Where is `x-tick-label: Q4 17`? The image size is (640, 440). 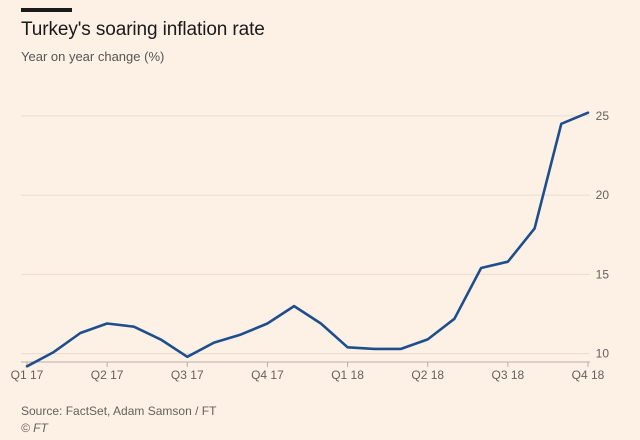
x-tick-label: Q4 17 is located at coordinates (267, 375).